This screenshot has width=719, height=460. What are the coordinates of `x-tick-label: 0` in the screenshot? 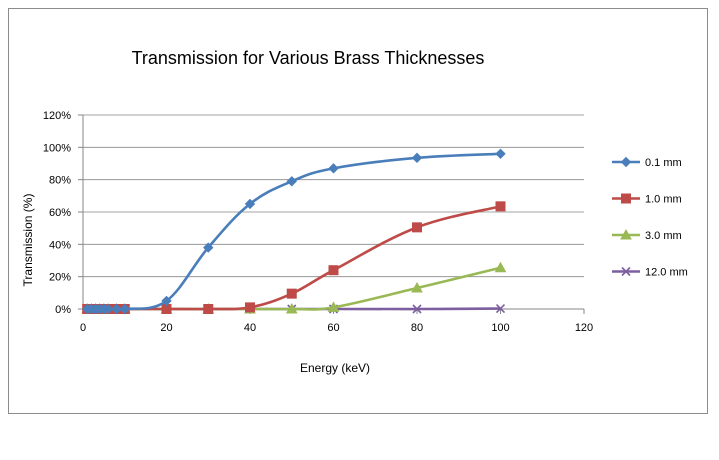 It's located at (83, 328).